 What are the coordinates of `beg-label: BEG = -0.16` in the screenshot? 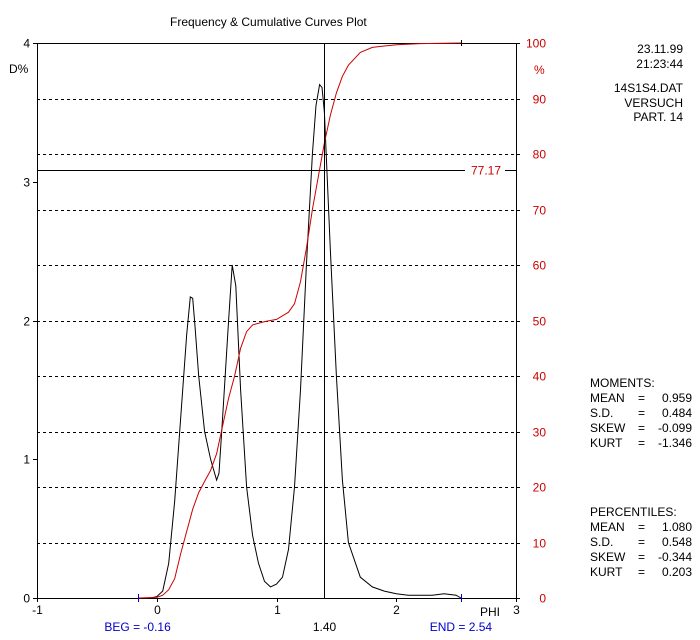 It's located at (137, 627).